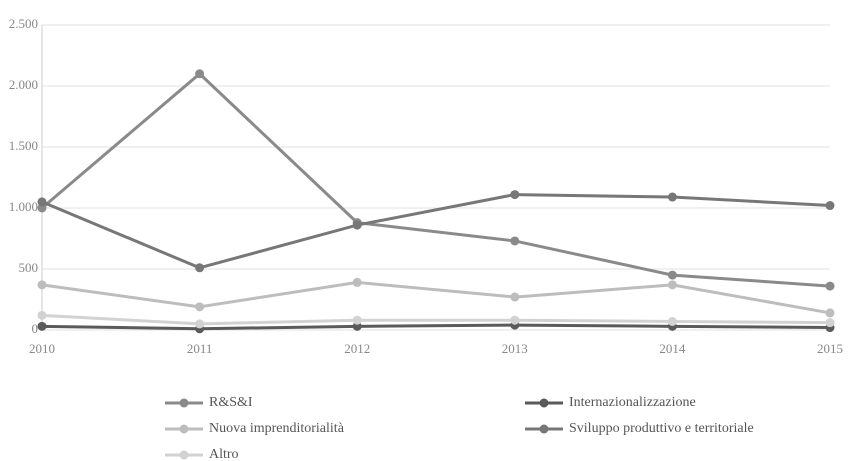  Describe the element at coordinates (23, 84) in the screenshot. I see `y-tick-label: 2.000` at that location.